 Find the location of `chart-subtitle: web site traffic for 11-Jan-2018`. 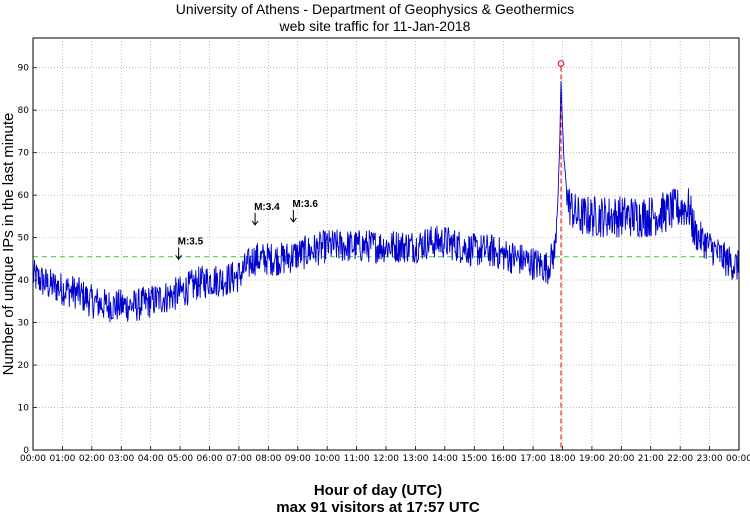

chart-subtitle: web site traffic for 11-Jan-2018 is located at coordinates (375, 26).